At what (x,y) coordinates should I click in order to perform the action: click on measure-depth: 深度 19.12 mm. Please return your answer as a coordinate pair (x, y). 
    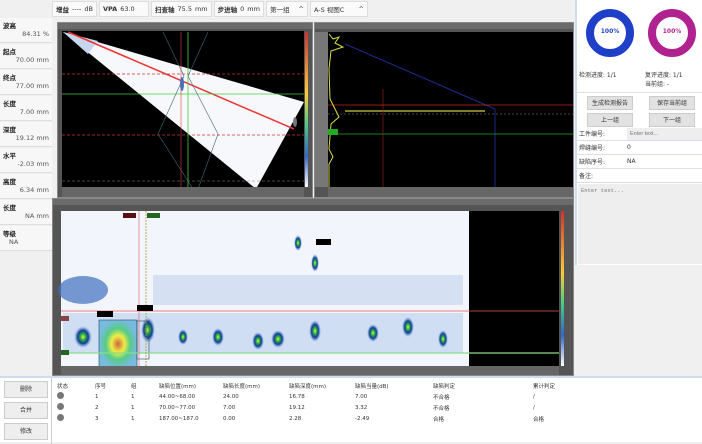
    Looking at the image, I should click on (26, 134).